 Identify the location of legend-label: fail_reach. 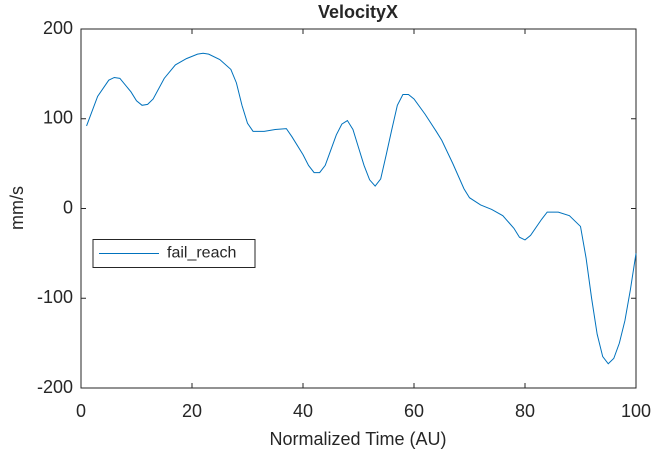
(201, 253).